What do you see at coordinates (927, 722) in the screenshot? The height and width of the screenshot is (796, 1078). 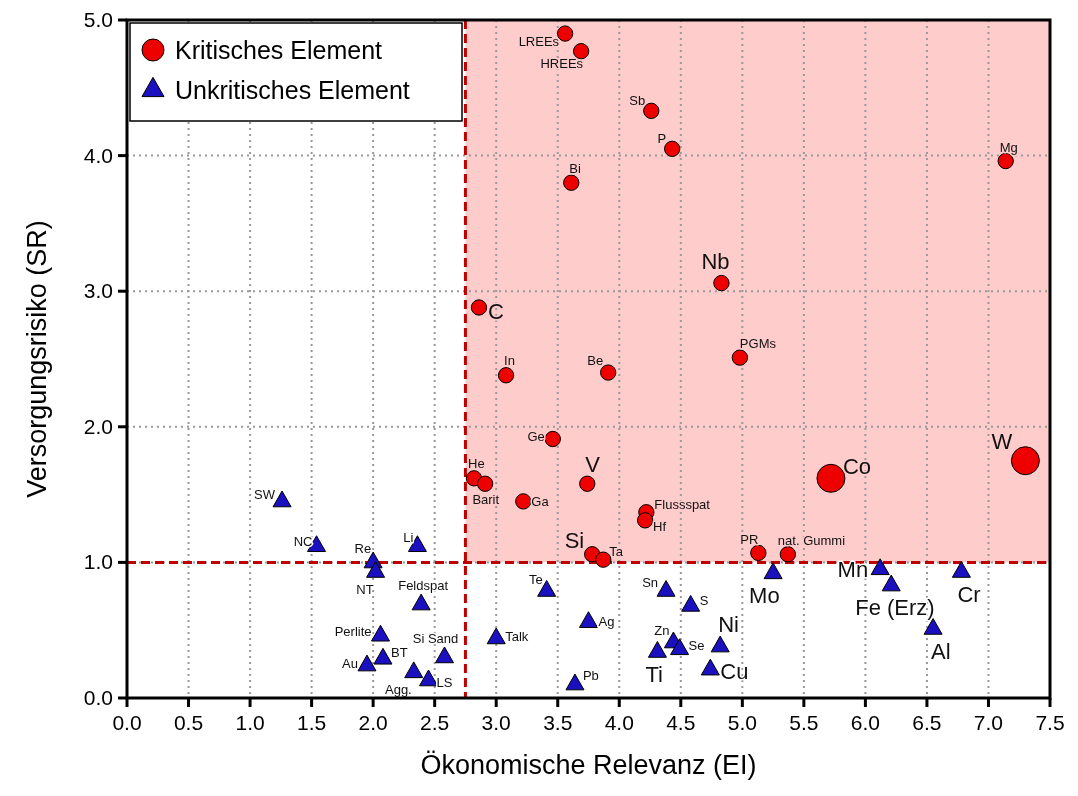 I see `x-tick-label: 6.5` at bounding box center [927, 722].